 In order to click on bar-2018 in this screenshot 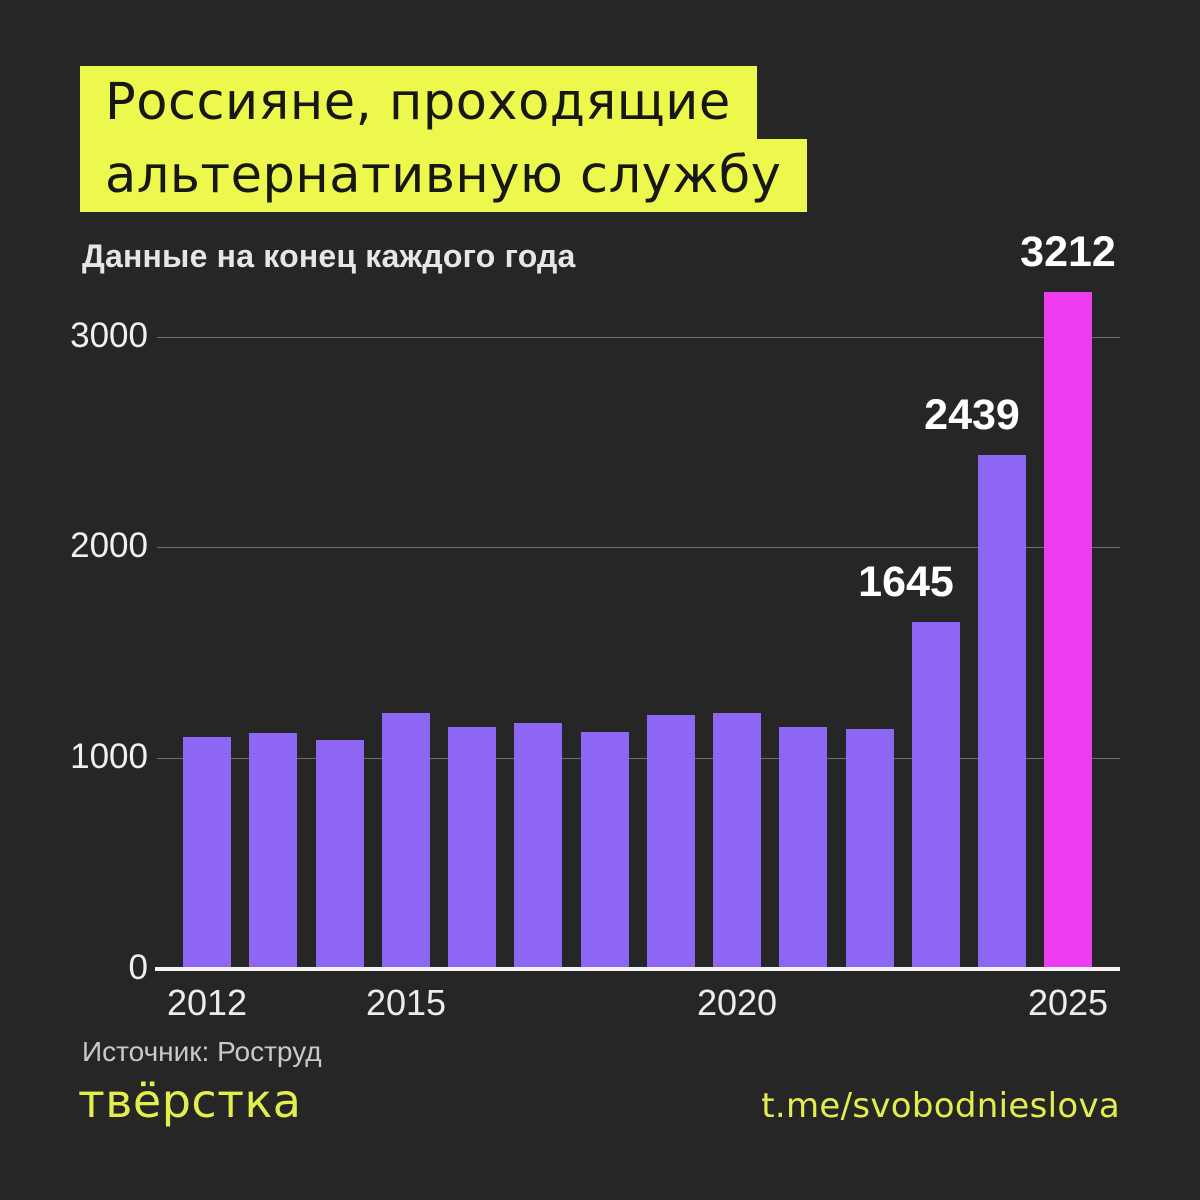, I will do `click(605, 849)`.